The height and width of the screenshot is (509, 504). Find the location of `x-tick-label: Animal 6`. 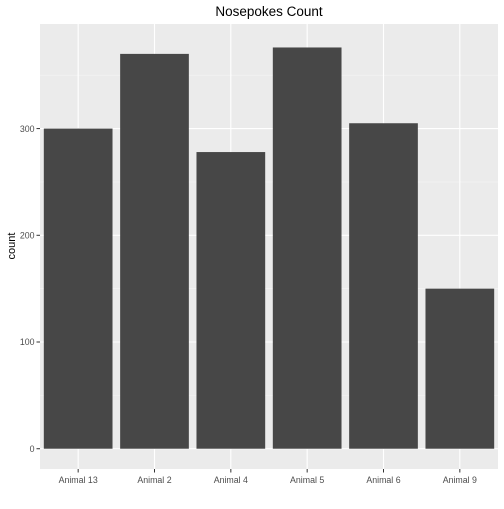

x-tick-label: Animal 6 is located at coordinates (383, 480).